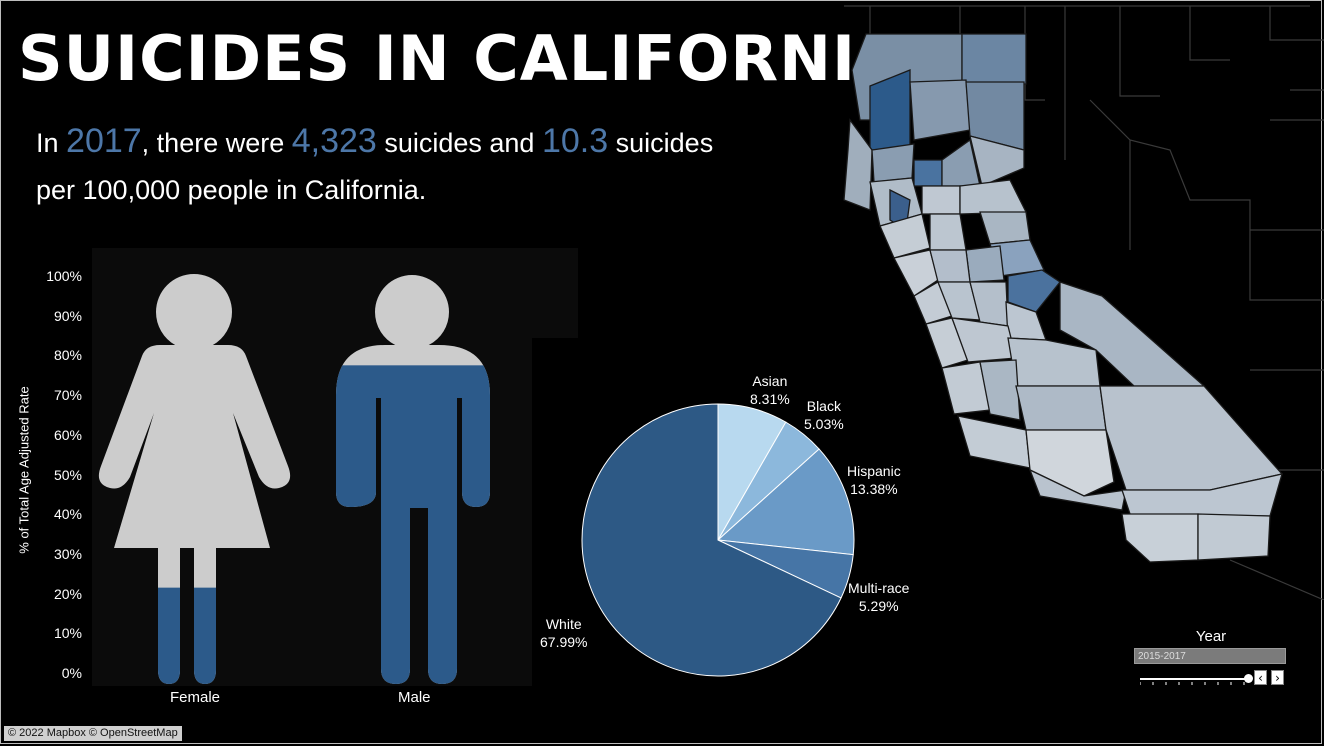  What do you see at coordinates (564, 642) in the screenshot?
I see `pie-label-white-value: 67.99%` at bounding box center [564, 642].